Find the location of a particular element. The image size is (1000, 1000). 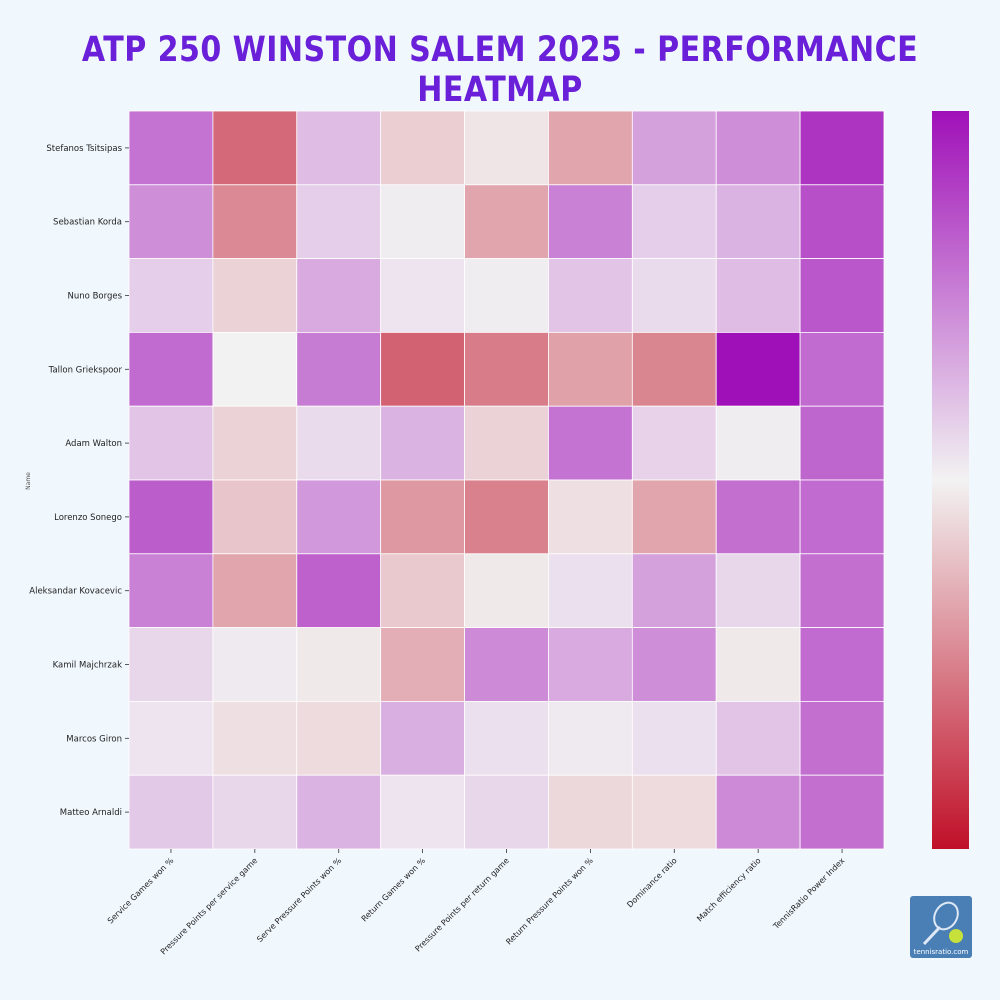

column-label: Return Games won % is located at coordinates (394, 890).